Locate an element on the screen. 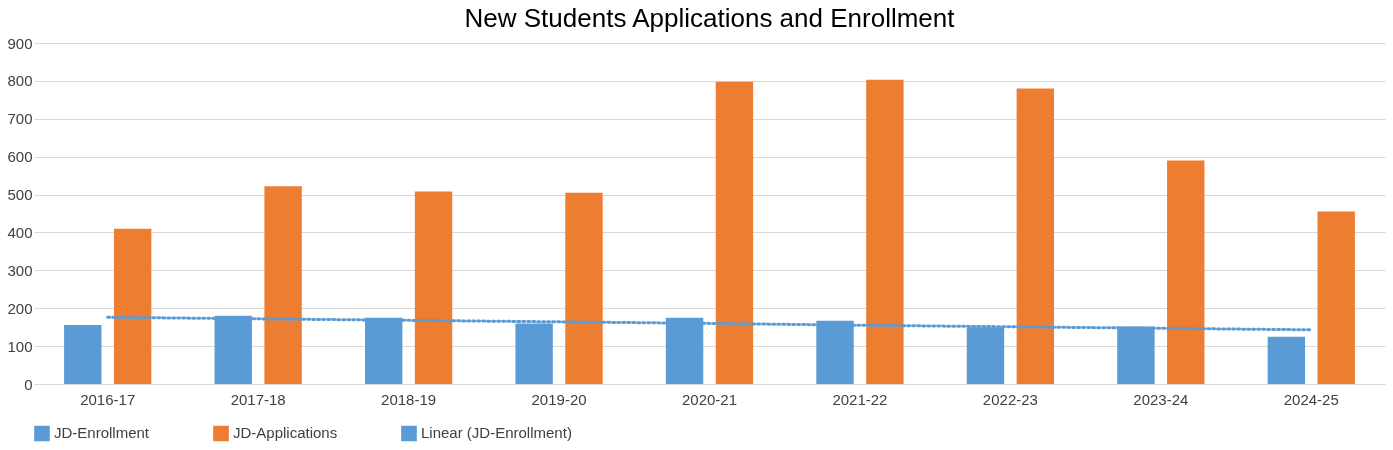 The image size is (1393, 450). y-tick-label: 900 is located at coordinates (20, 43).